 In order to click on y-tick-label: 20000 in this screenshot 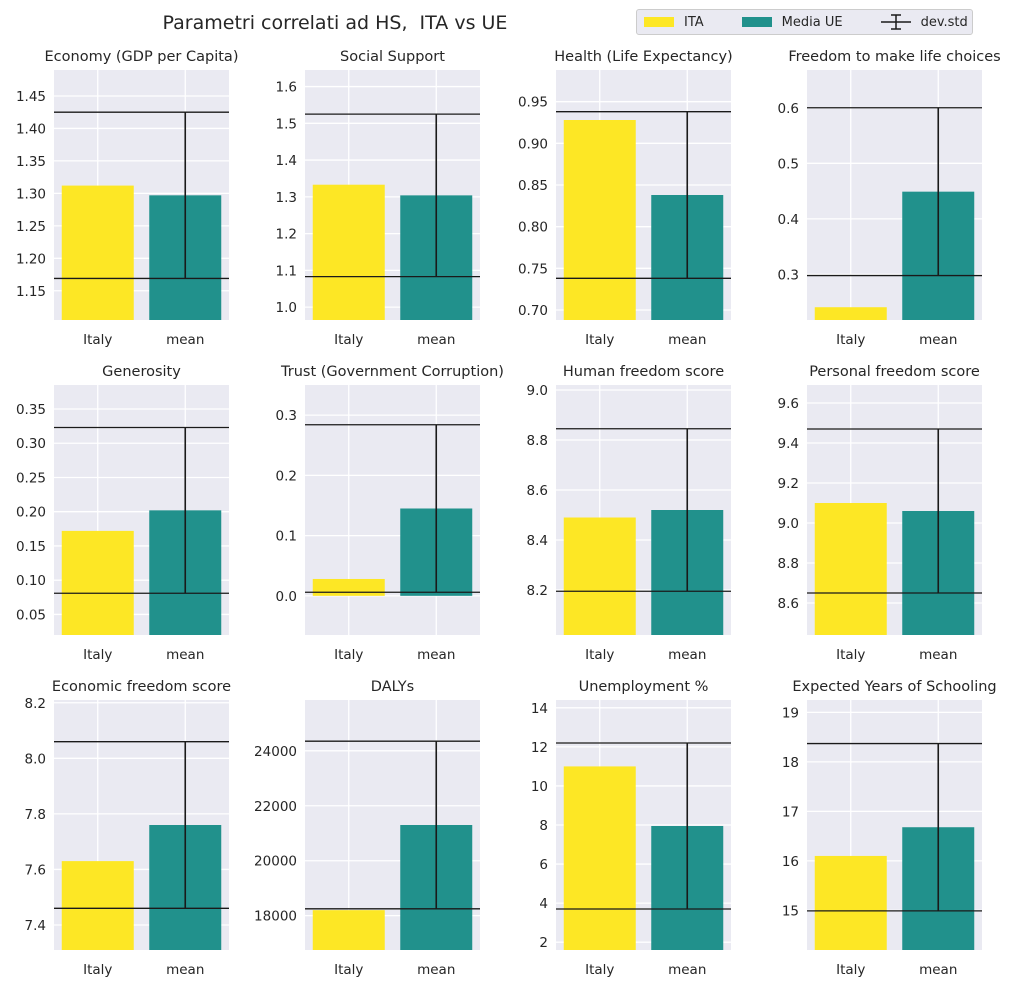, I will do `click(275, 862)`.